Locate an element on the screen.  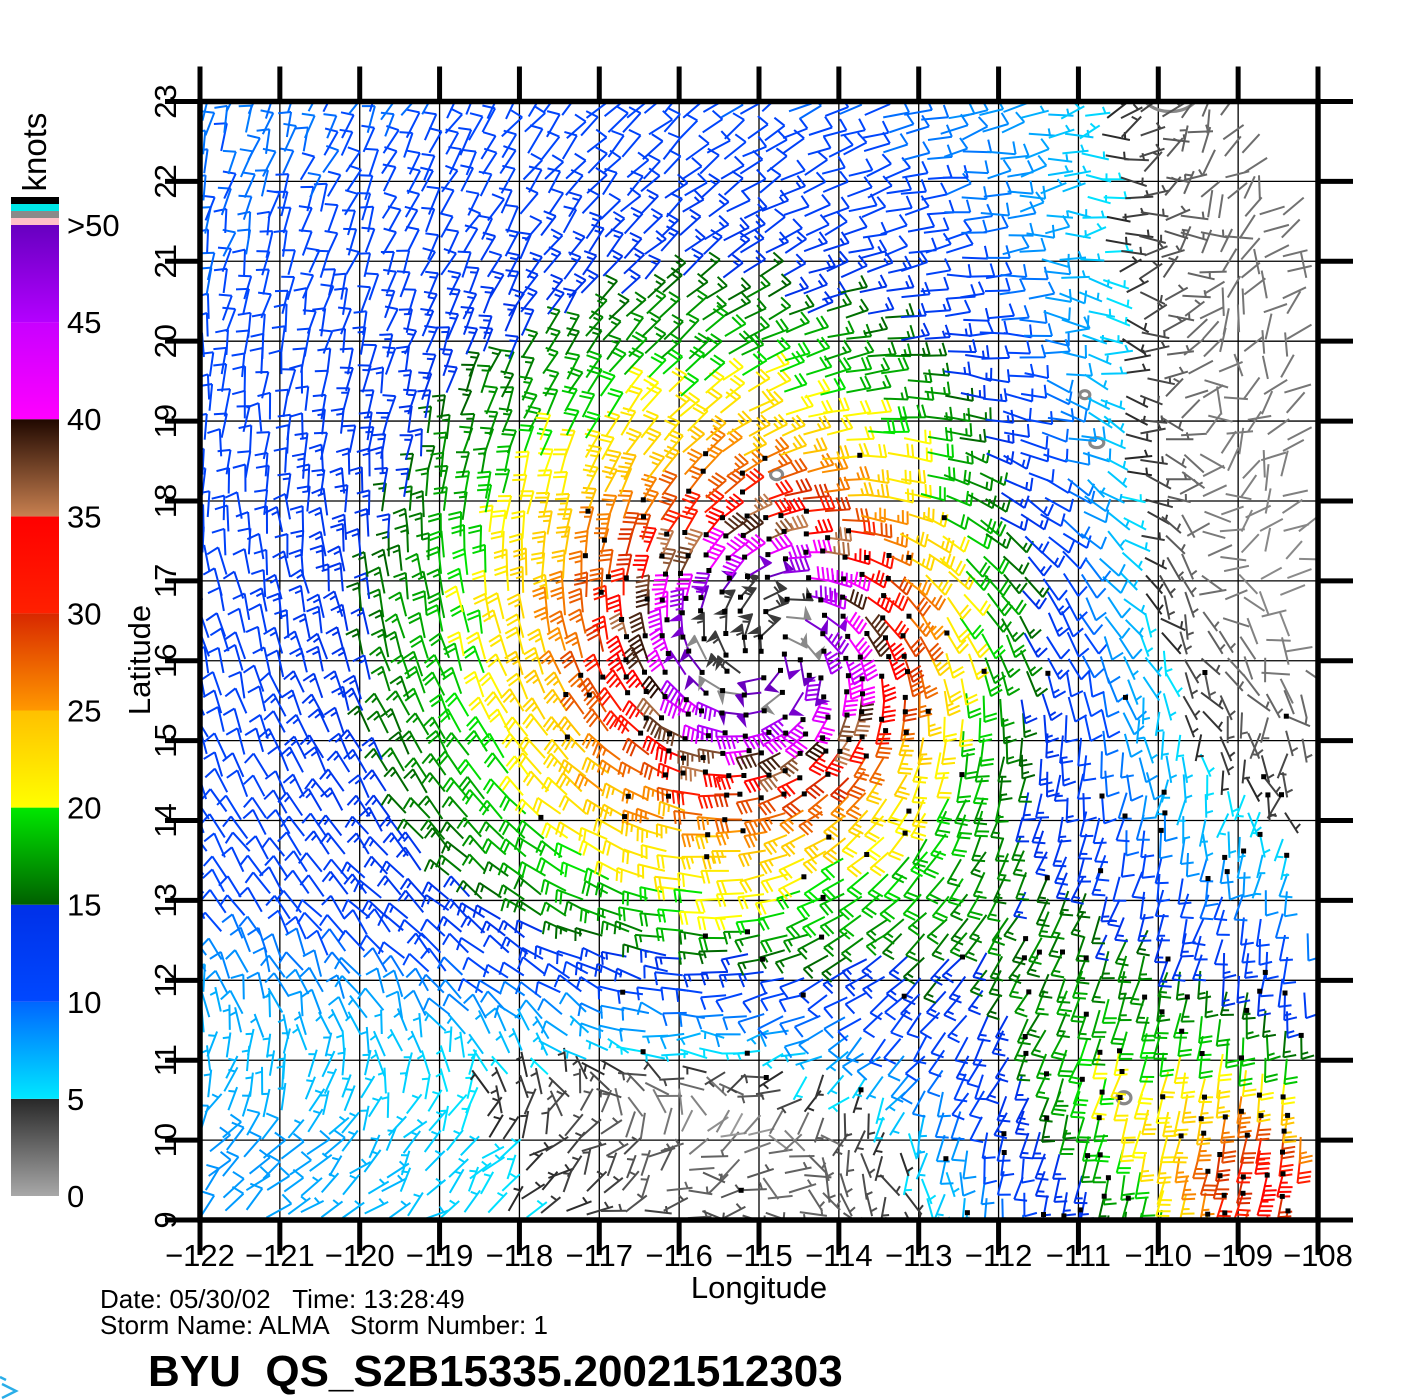
y-tick-label: 16 is located at coordinates (165, 661).